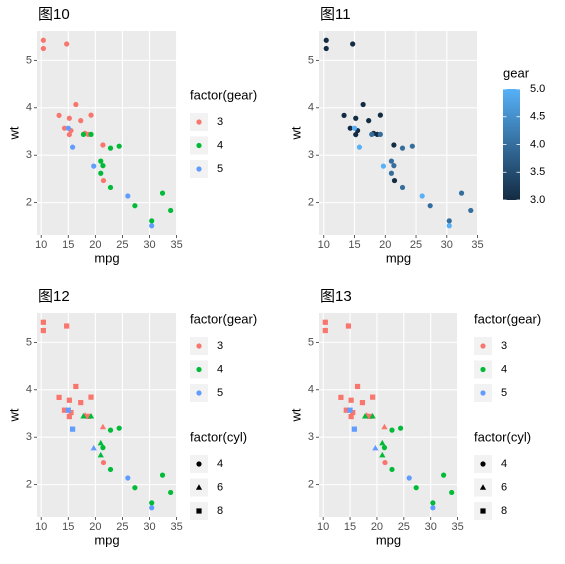 This screenshot has height=564, width=565. What do you see at coordinates (323, 527) in the screenshot?
I see `x-tick-label: 10` at bounding box center [323, 527].